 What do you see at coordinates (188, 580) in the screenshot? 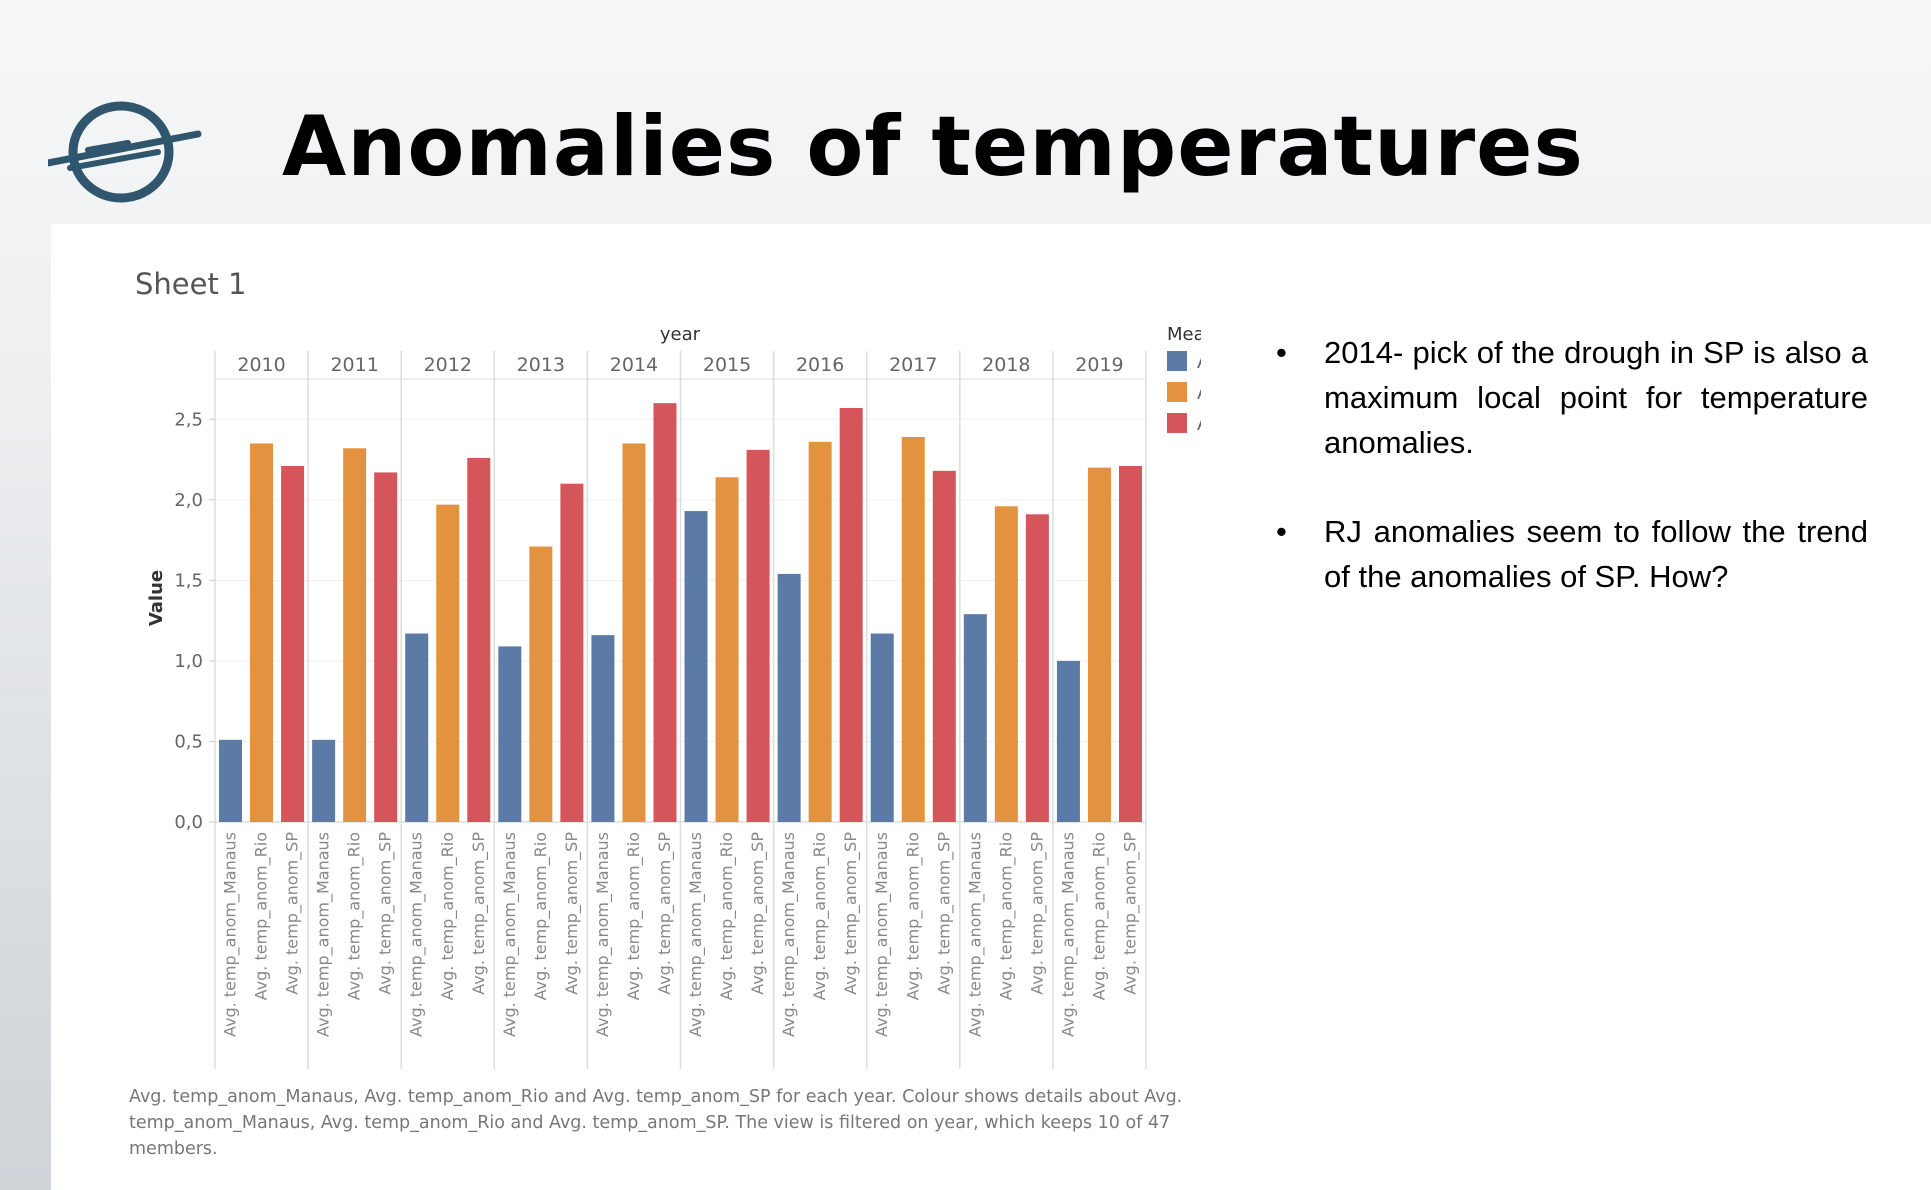
I see `y-tick-label: 1,5` at bounding box center [188, 580].